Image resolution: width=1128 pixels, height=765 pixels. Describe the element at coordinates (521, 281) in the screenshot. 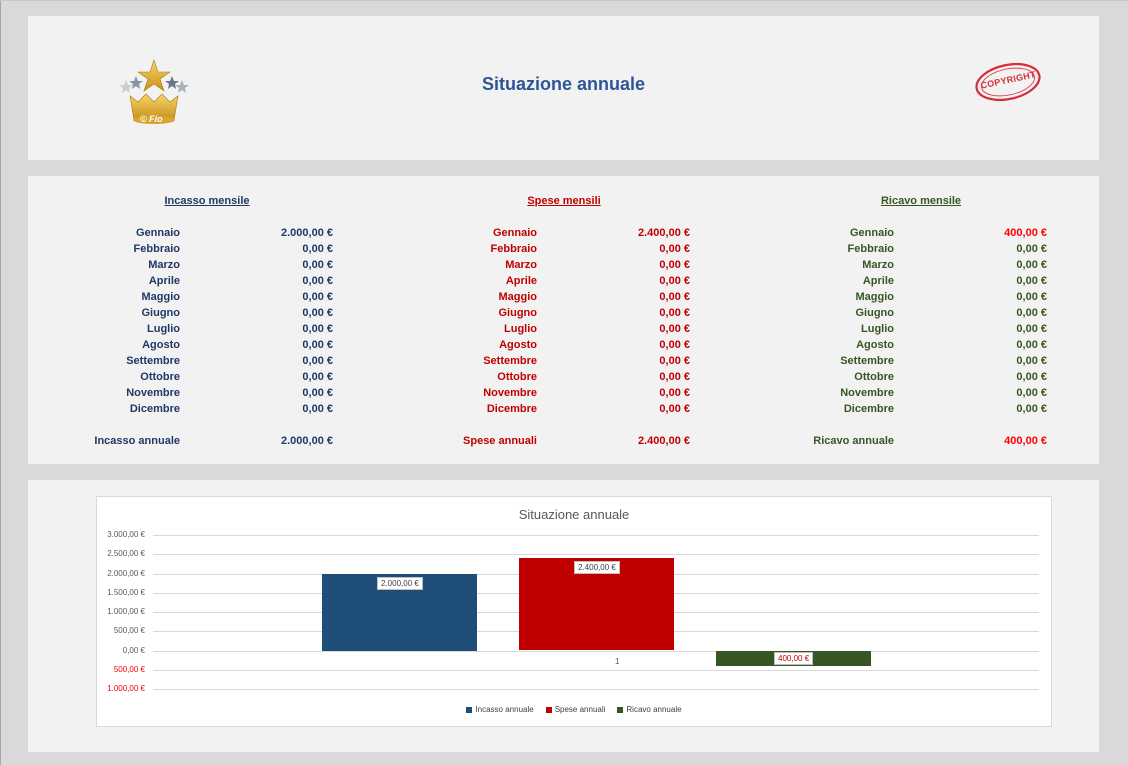

I see `expenses-month-label: Aprile` at that location.